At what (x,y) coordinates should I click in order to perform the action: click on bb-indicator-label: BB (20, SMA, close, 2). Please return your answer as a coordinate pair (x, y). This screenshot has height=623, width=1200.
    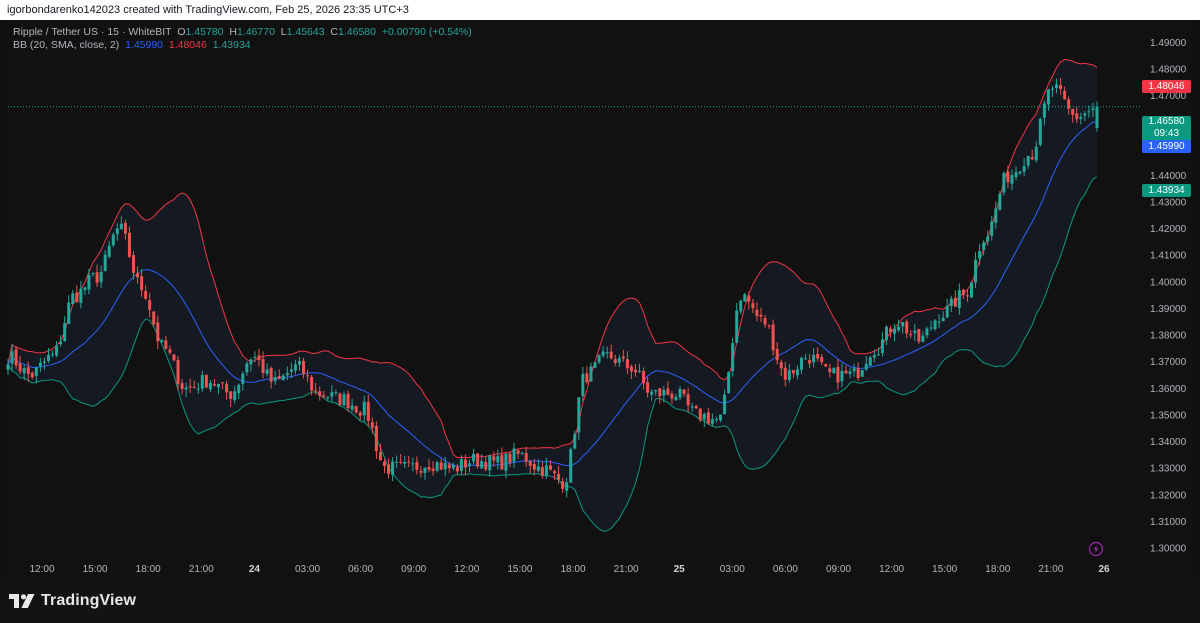
    Looking at the image, I should click on (66, 45).